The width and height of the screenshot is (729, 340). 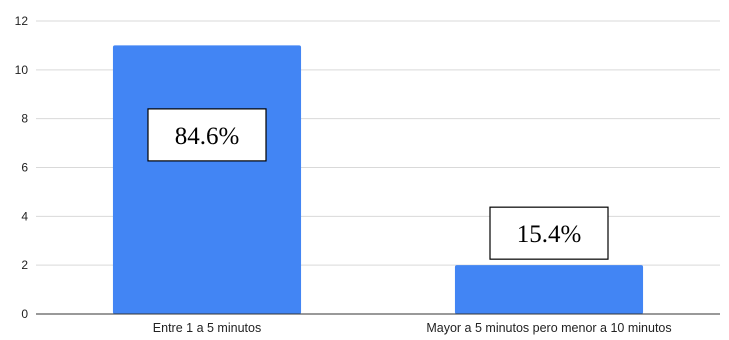 I want to click on percentage-annotation: 84.6%, so click(x=207, y=135).